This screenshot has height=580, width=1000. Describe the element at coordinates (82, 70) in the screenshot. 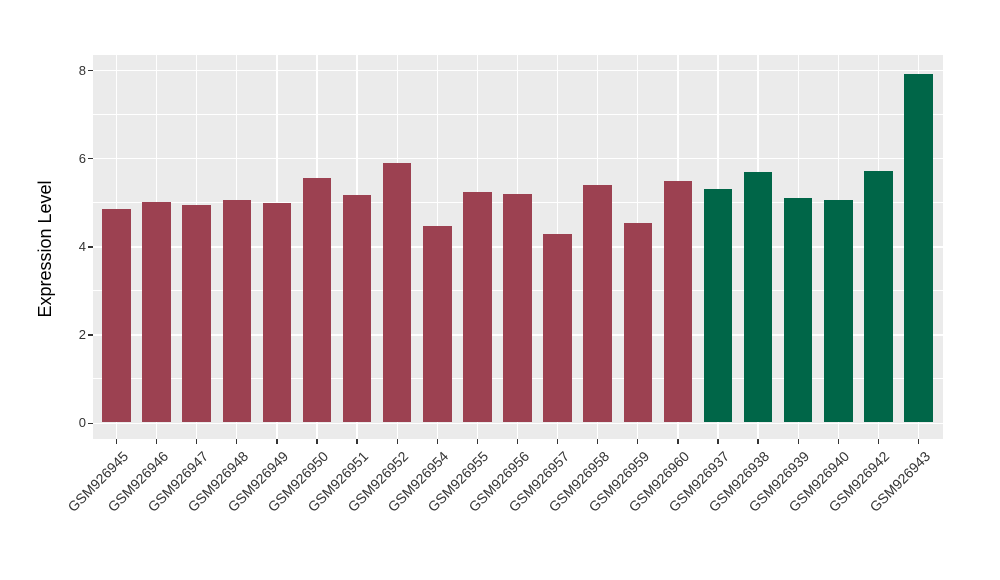

I see `y-axis-tick-label: 8` at that location.